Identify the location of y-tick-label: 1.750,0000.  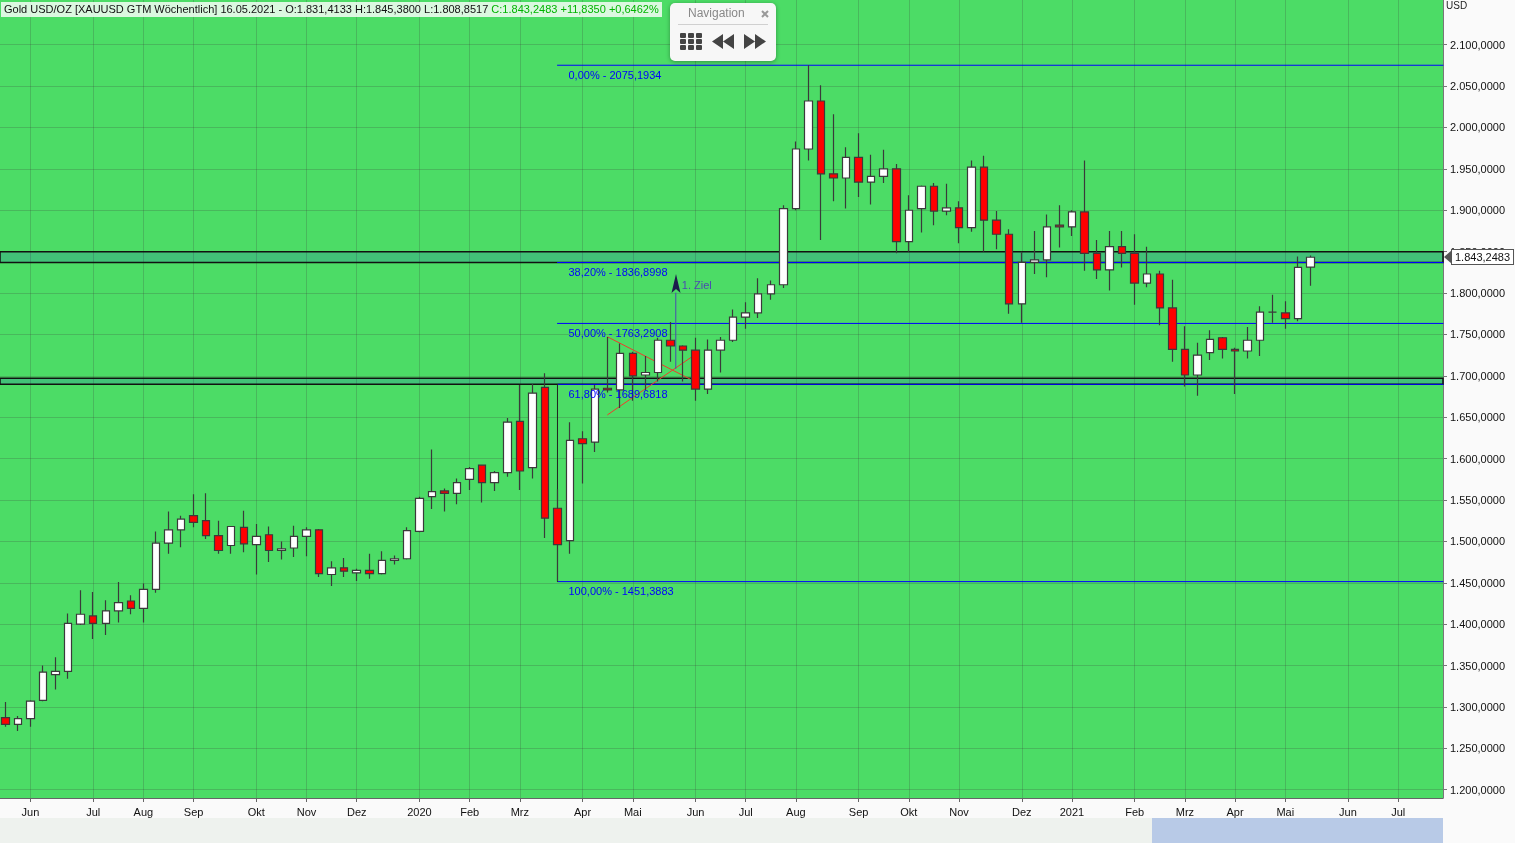
(1478, 334).